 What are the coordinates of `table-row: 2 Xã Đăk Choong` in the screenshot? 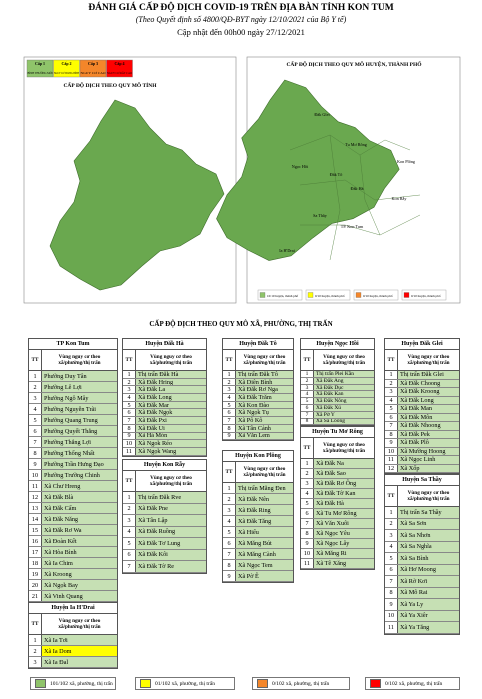 It's located at (422, 383).